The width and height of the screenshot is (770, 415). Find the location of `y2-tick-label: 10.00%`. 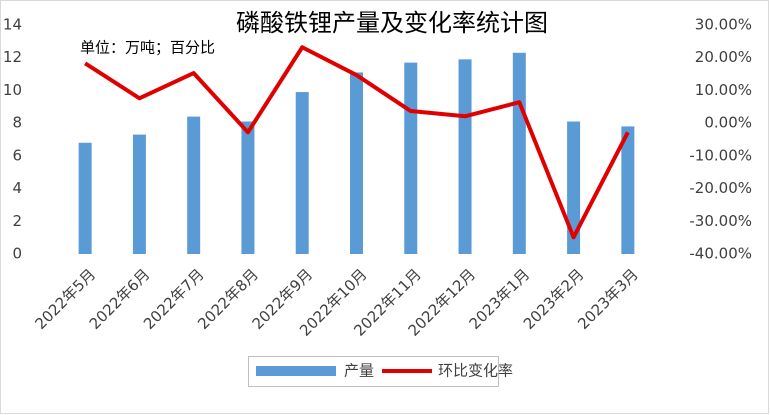

y2-tick-label: 10.00% is located at coordinates (723, 90).